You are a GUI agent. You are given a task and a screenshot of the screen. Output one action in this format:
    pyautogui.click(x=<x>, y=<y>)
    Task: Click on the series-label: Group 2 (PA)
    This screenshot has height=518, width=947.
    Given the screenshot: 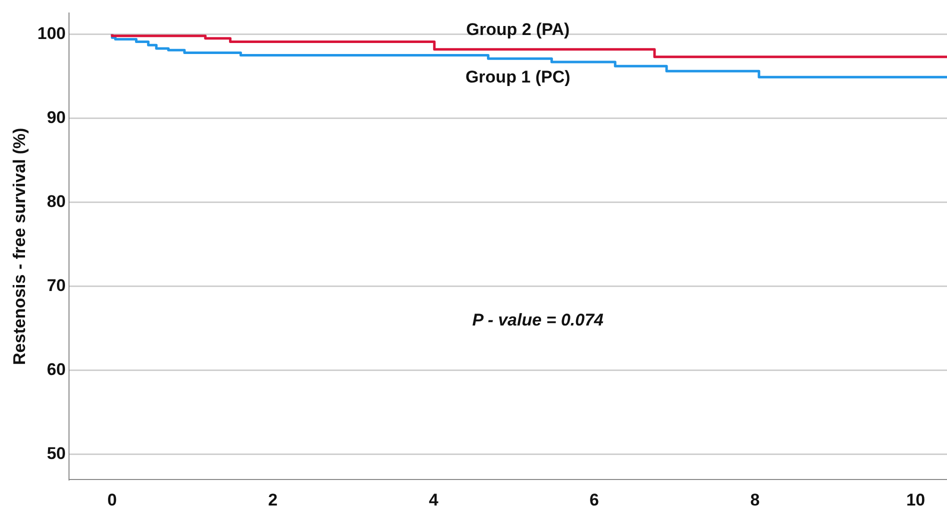 What is the action you would take?
    pyautogui.click(x=518, y=29)
    